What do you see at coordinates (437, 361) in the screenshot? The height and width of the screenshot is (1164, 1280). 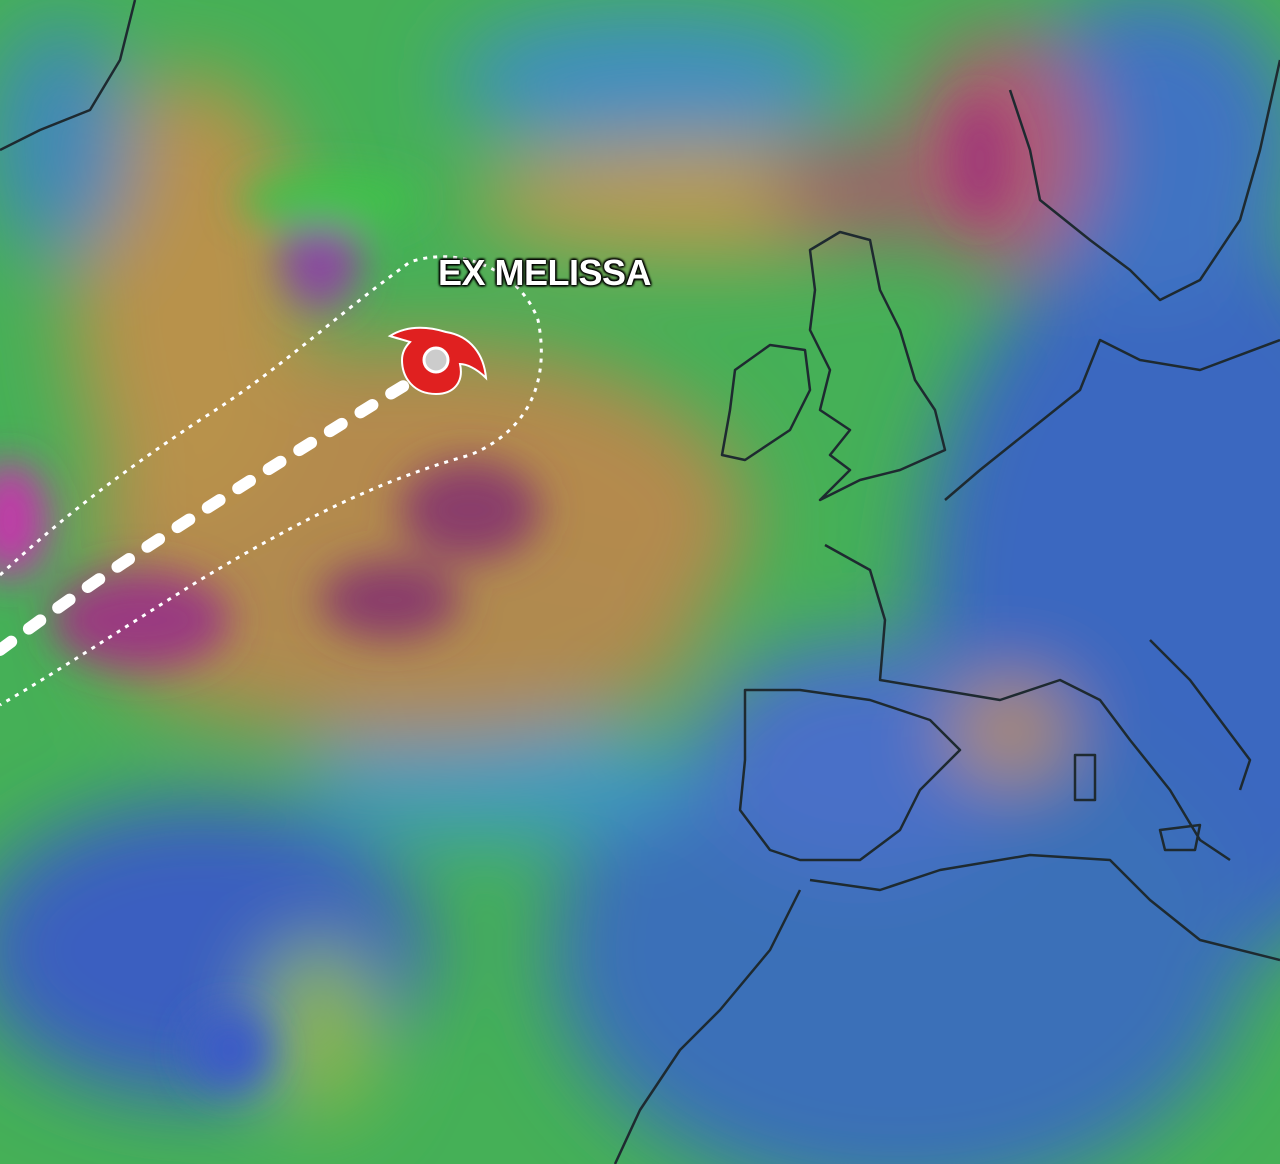 I see `hurricane-icon` at bounding box center [437, 361].